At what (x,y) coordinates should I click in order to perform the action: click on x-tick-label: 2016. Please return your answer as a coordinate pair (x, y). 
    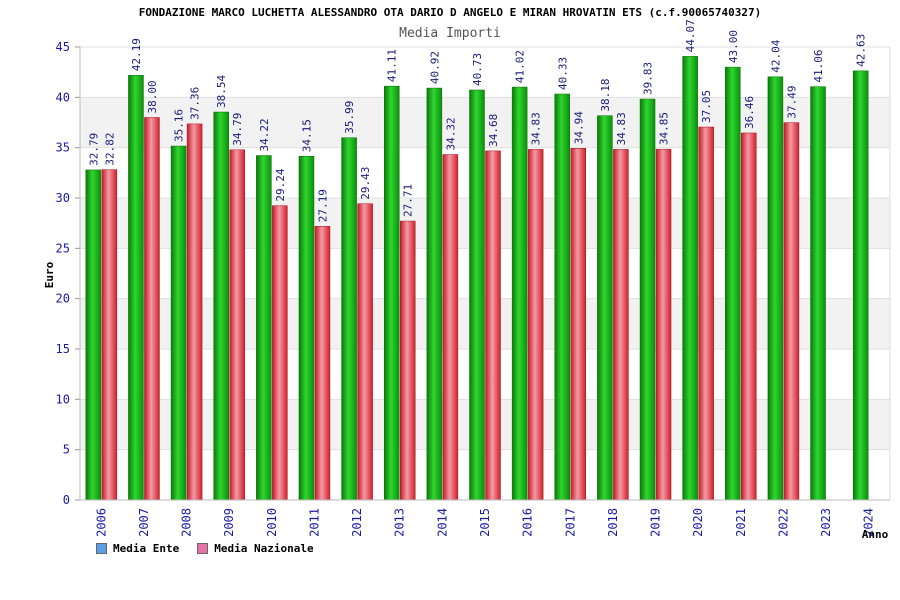
    Looking at the image, I should click on (528, 522).